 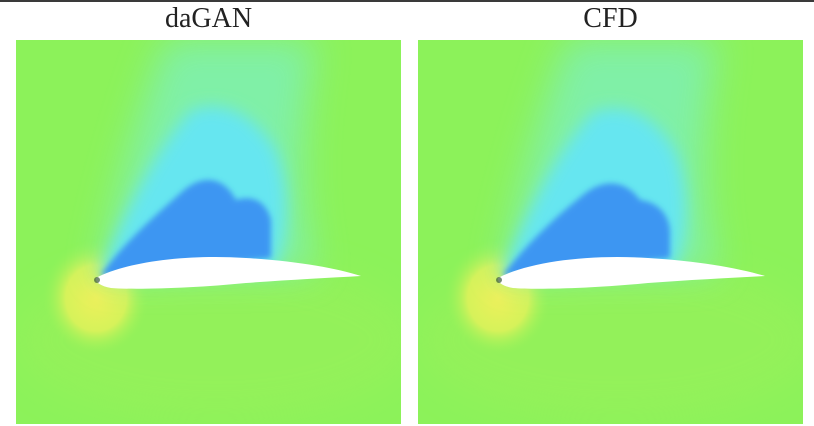 What do you see at coordinates (407, 1) in the screenshot?
I see `top-divider-line` at bounding box center [407, 1].